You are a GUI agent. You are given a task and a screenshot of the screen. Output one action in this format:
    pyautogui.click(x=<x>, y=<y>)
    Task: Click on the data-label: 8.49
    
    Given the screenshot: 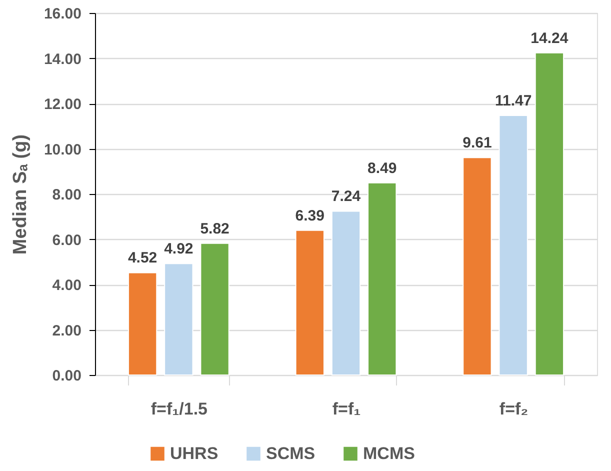 What is the action you would take?
    pyautogui.click(x=382, y=168)
    